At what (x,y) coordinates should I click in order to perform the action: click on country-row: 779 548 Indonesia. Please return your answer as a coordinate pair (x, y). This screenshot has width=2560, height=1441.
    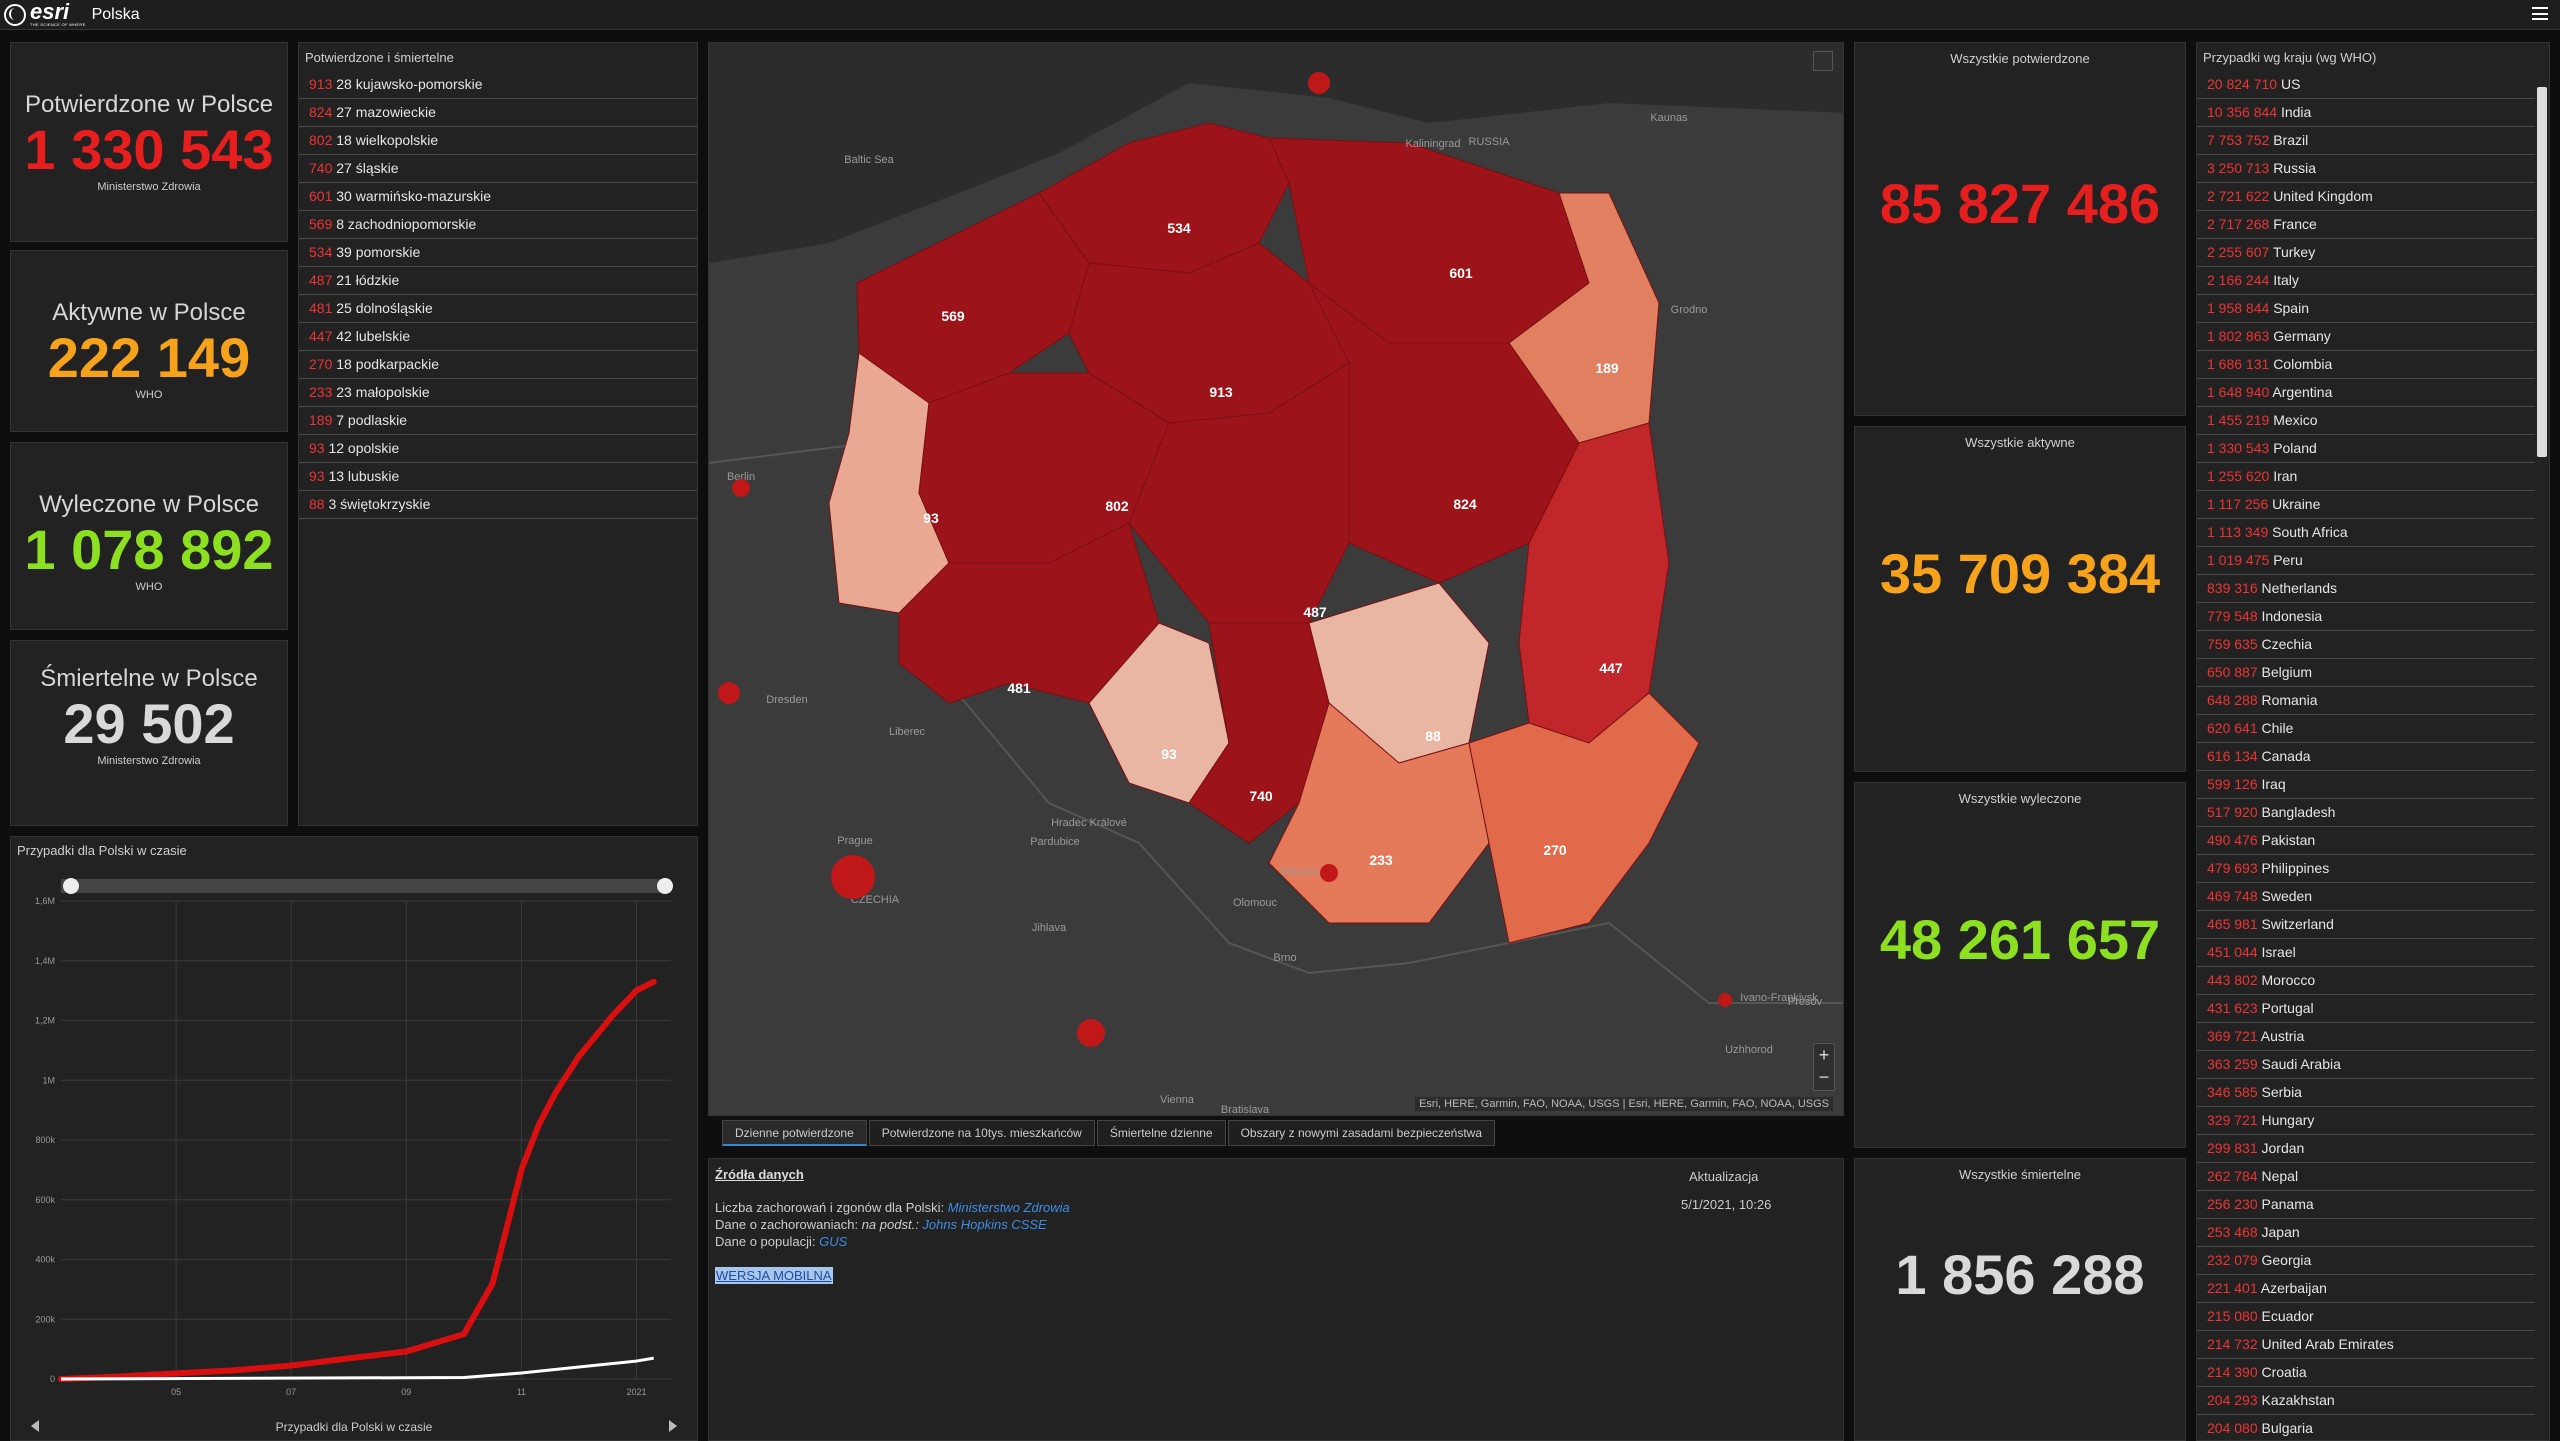
    Looking at the image, I should click on (2366, 617).